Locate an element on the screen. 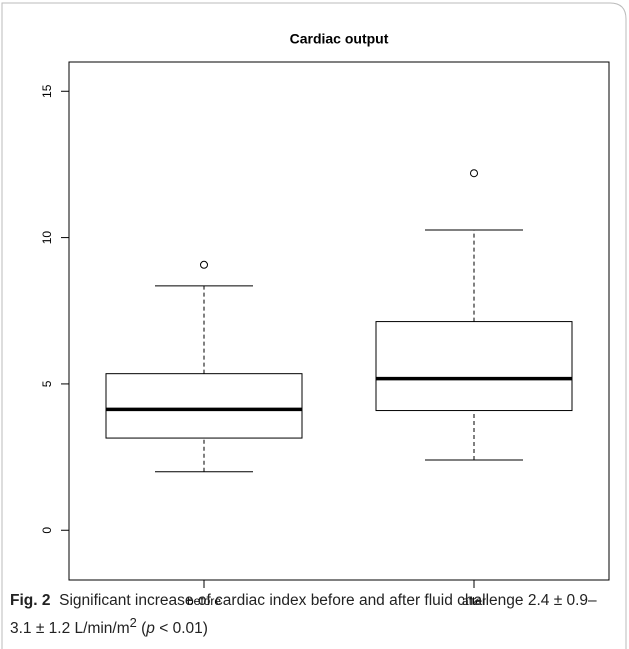 The height and width of the screenshot is (649, 629). chart-title: Cardiac output is located at coordinates (339, 39).